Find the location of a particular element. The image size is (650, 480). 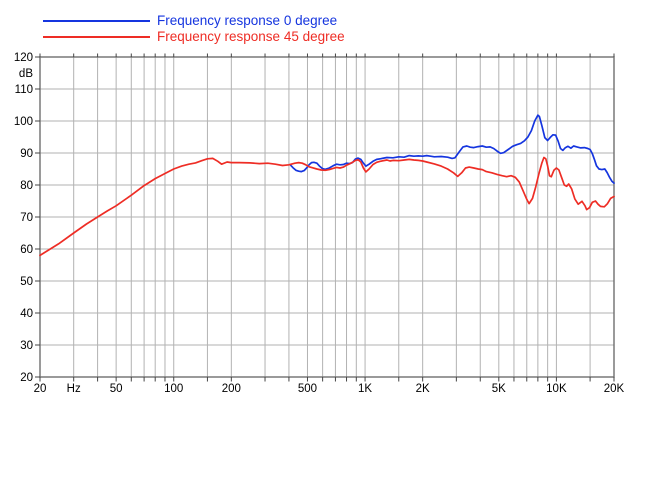

x-axis-label: 20K is located at coordinates (614, 389).